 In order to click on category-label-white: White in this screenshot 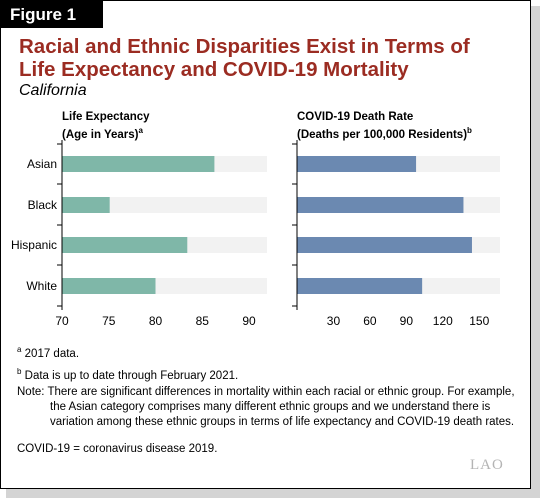, I will do `click(41, 286)`.